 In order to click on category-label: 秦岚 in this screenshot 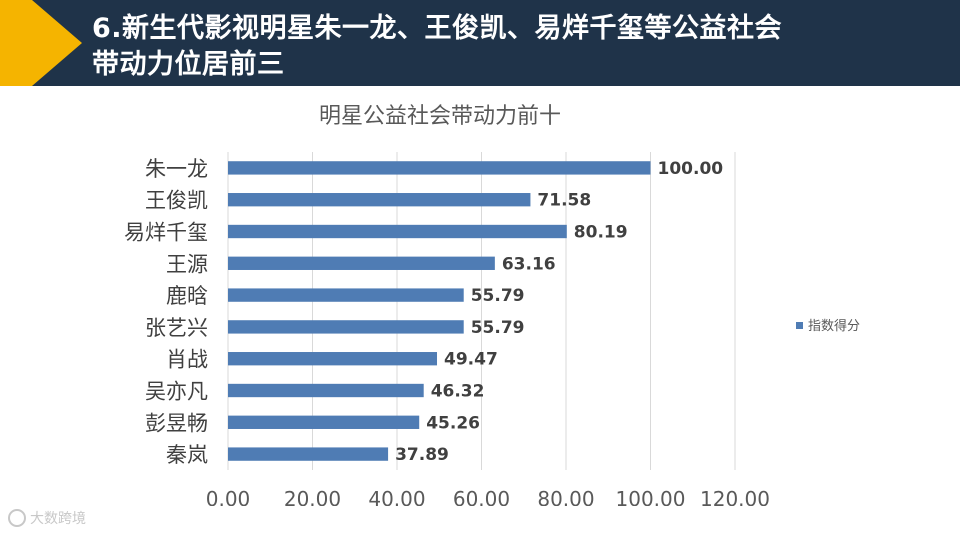, I will do `click(187, 455)`.